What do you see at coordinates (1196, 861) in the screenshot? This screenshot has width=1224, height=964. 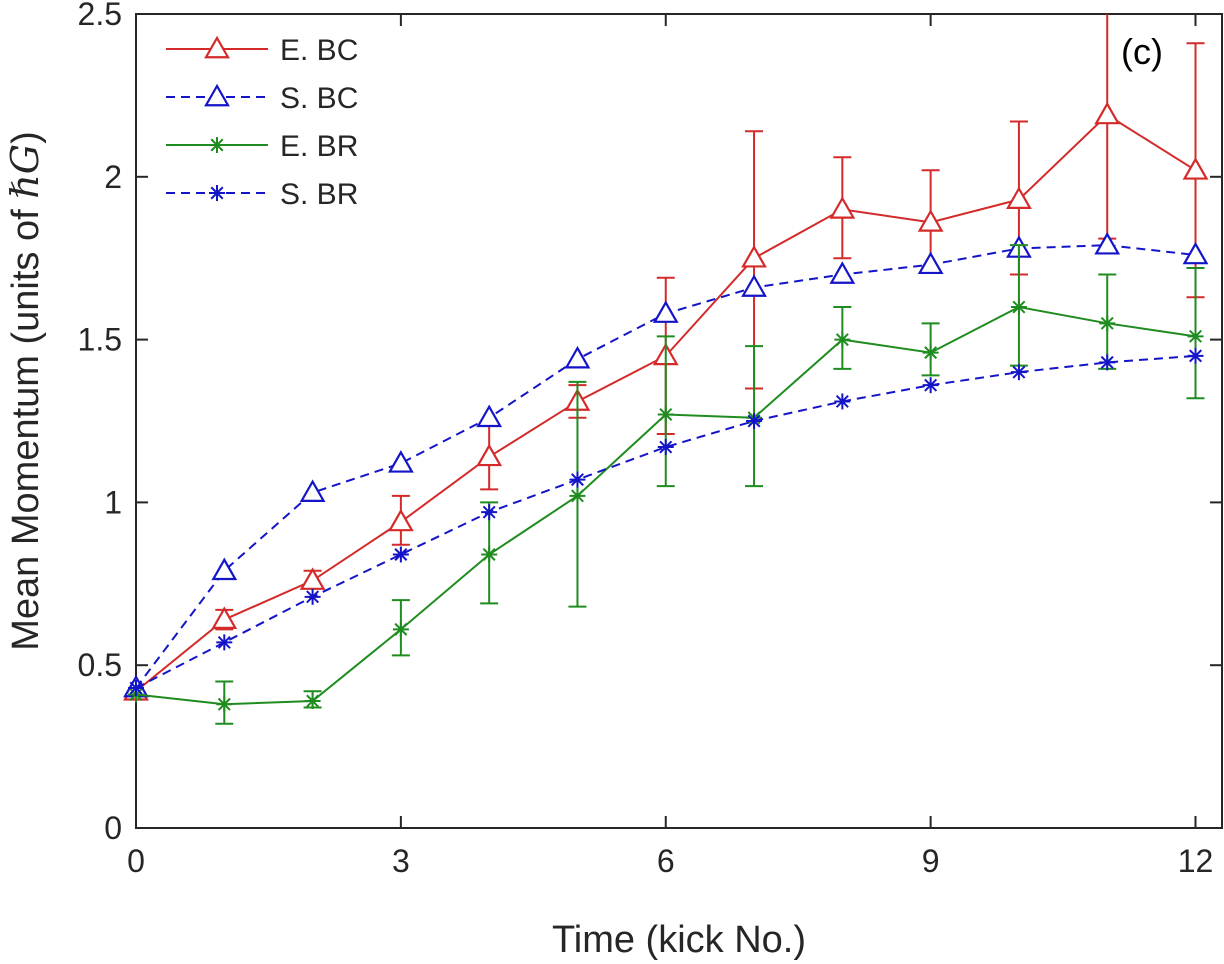 I see `x-tick-label: 12` at bounding box center [1196, 861].